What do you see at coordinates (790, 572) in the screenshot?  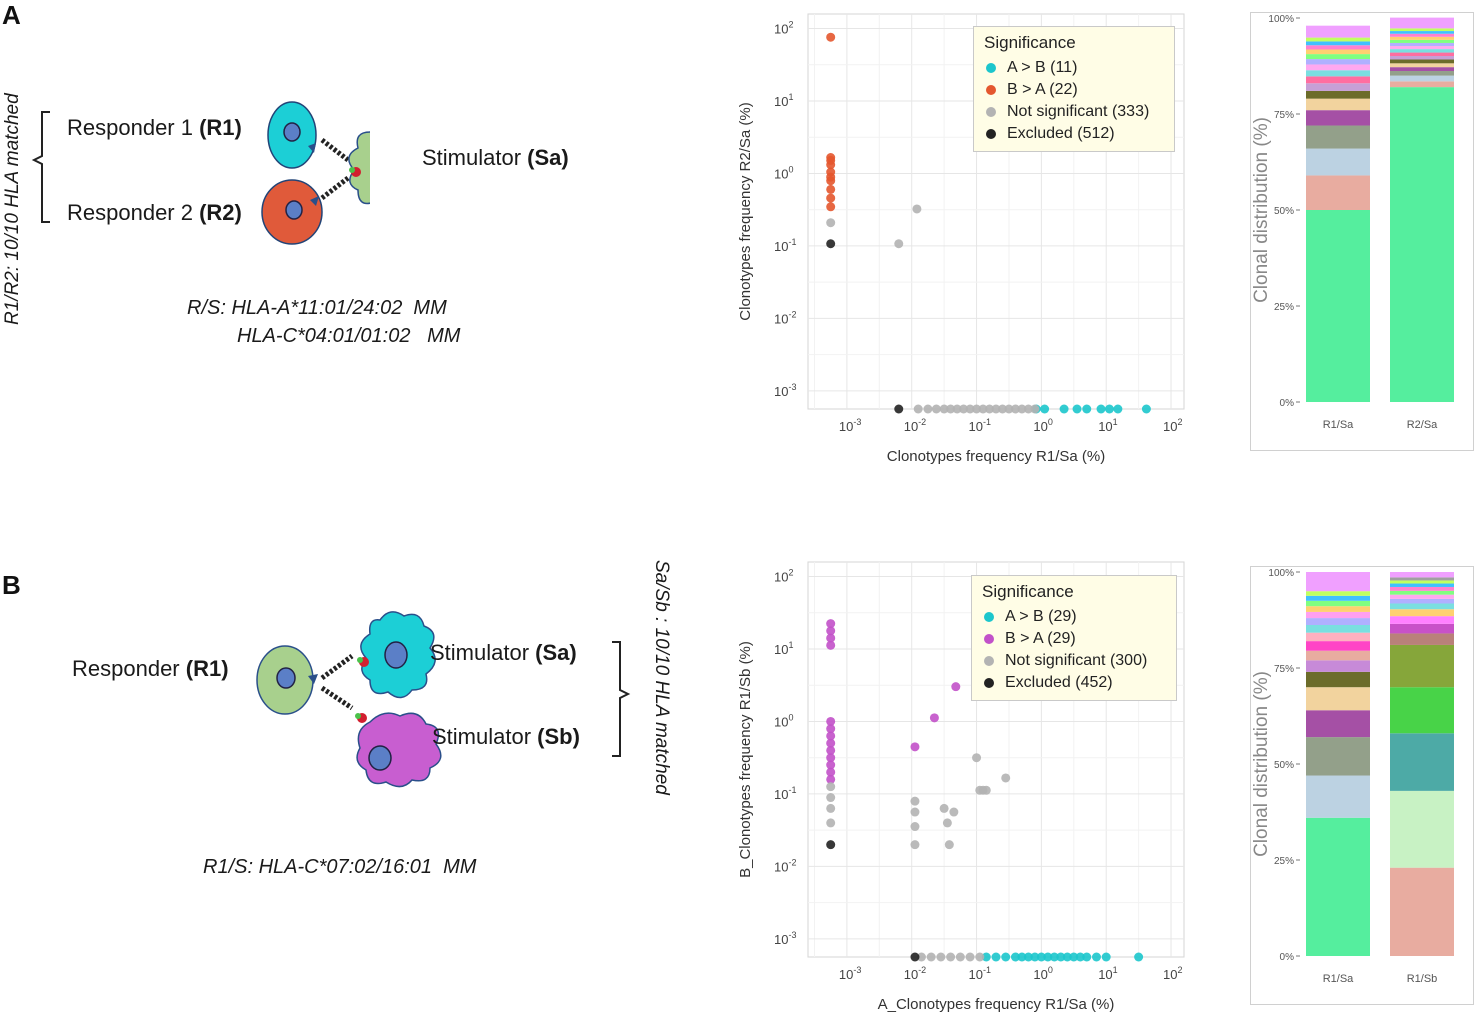 I see `y-tick-exponent: 2` at bounding box center [790, 572].